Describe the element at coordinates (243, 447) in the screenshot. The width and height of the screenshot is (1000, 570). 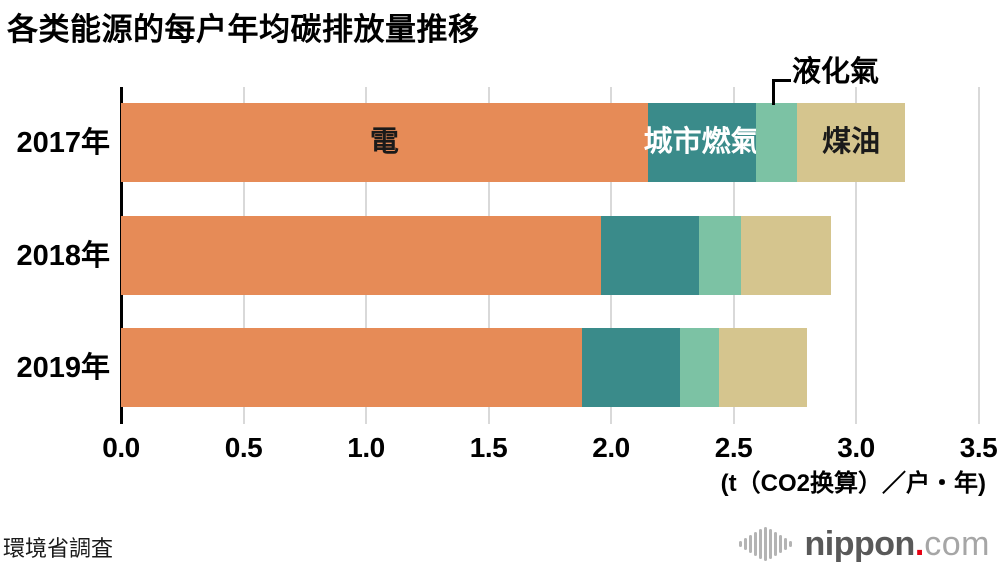
I see `x-tick-label: 0.5` at that location.